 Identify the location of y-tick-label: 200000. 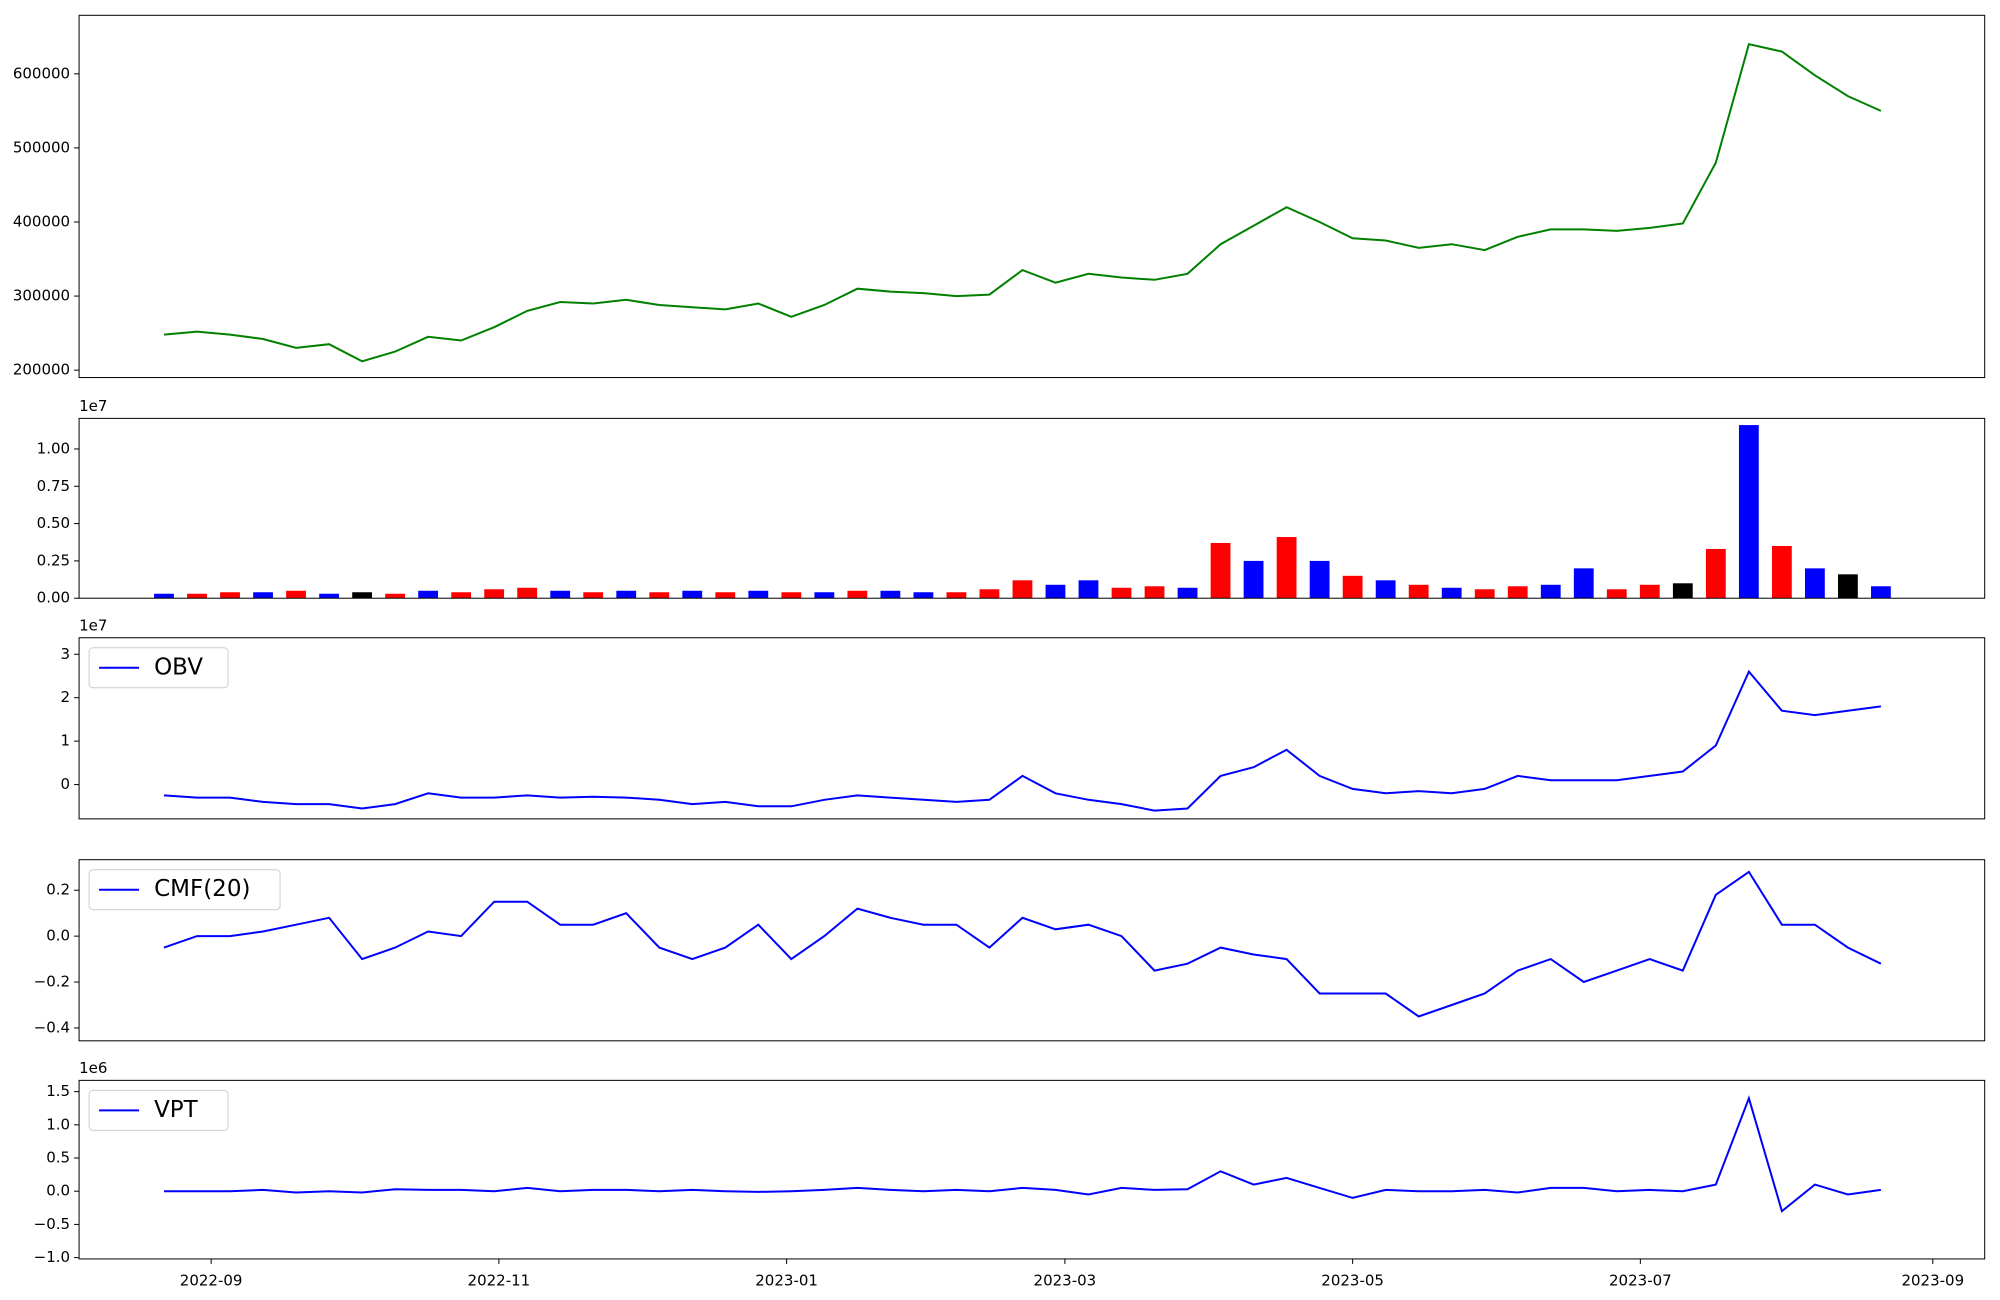
(41, 370).